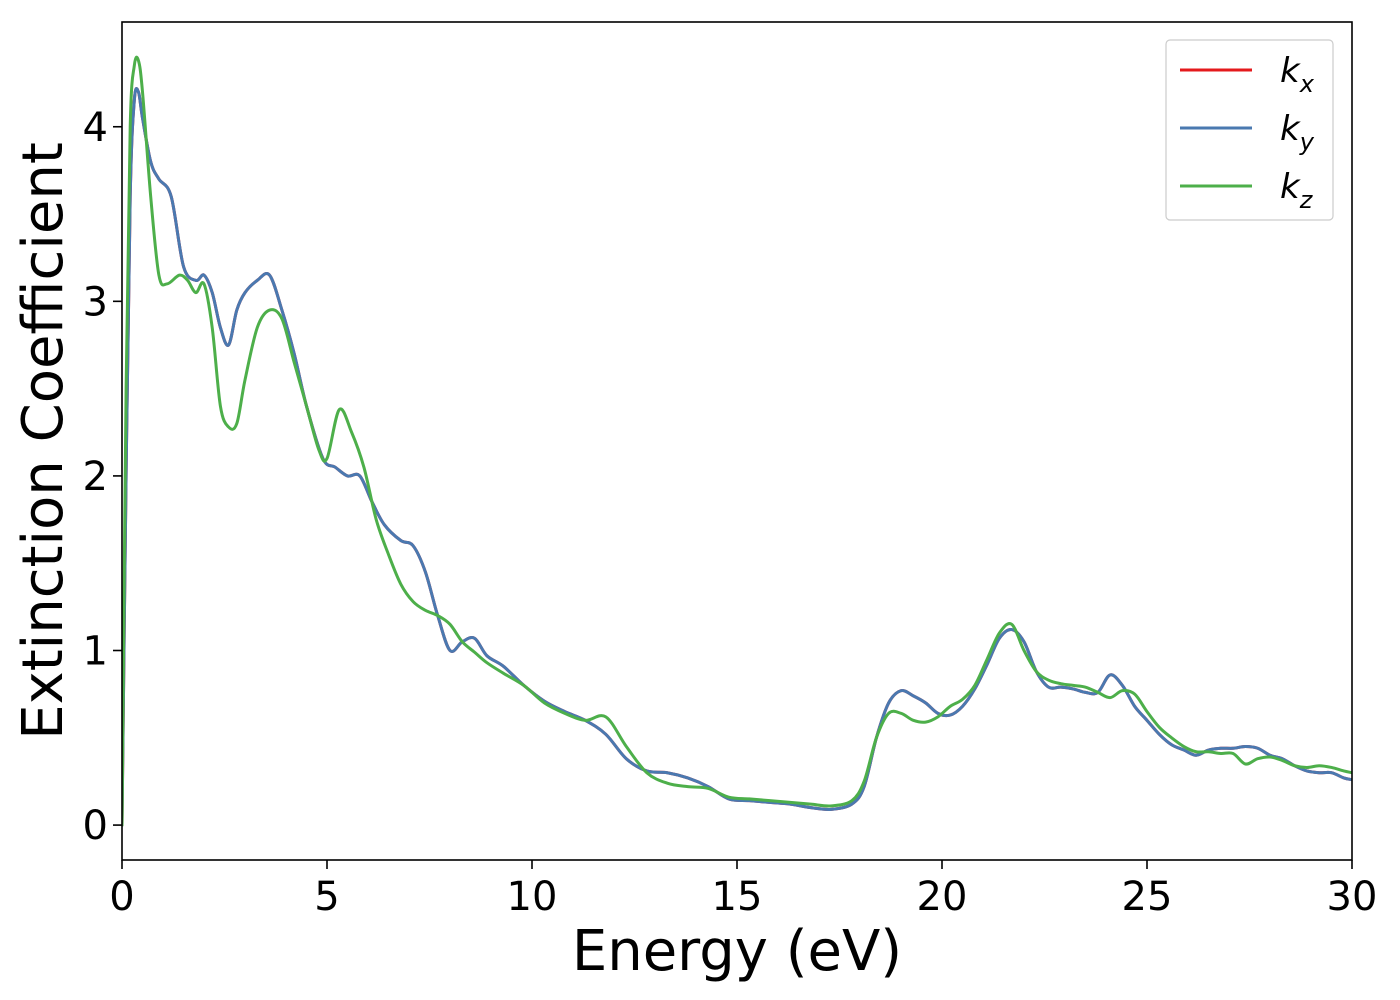 The width and height of the screenshot is (1400, 1000). What do you see at coordinates (326, 897) in the screenshot?
I see `x-tick-label: 5` at bounding box center [326, 897].